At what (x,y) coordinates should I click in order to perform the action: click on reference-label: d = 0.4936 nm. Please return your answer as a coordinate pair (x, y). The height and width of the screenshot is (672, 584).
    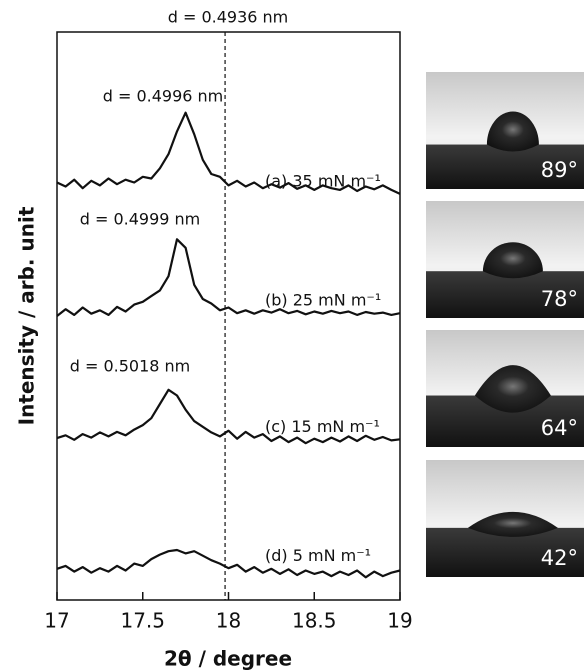
    Looking at the image, I should click on (228, 17).